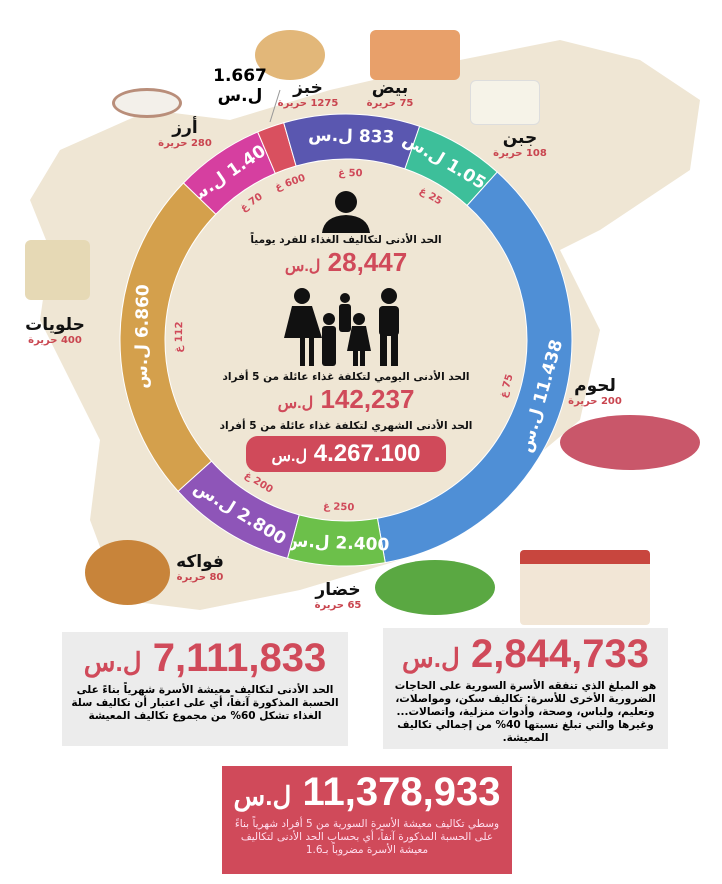  Describe the element at coordinates (308, 103) in the screenshot. I see `item-calories: 1275 حريرة` at that location.